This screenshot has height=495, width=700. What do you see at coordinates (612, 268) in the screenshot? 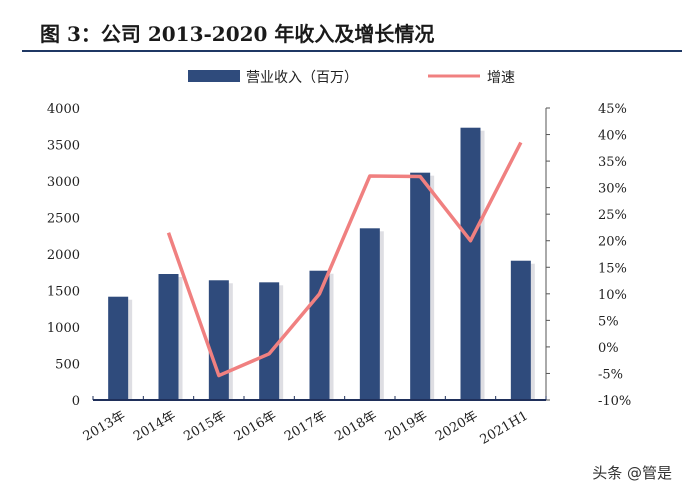
I see `right-axis-tick-label: 15%` at bounding box center [612, 268].